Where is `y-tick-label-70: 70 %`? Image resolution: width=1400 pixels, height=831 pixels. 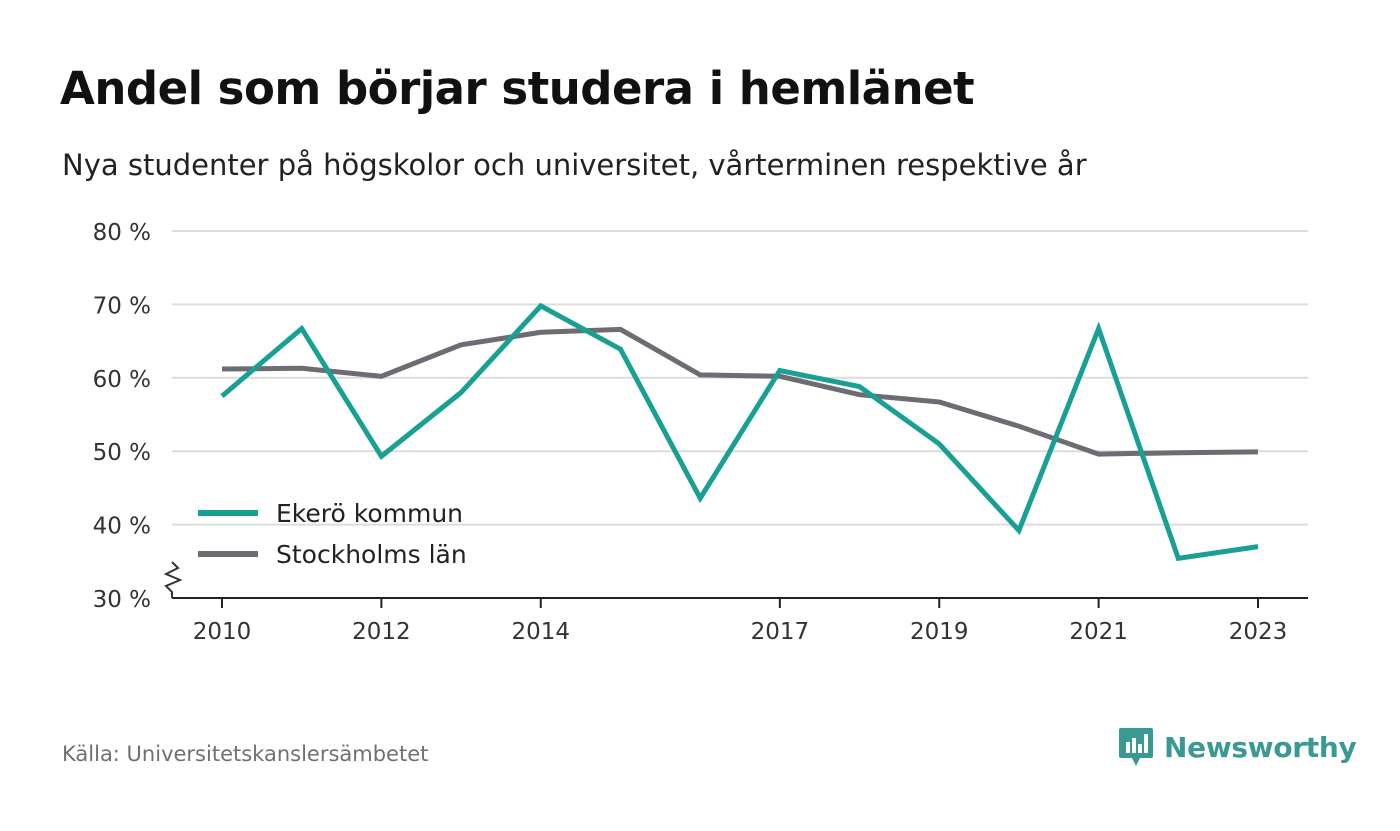 y-tick-label-70: 70 % is located at coordinates (122, 306).